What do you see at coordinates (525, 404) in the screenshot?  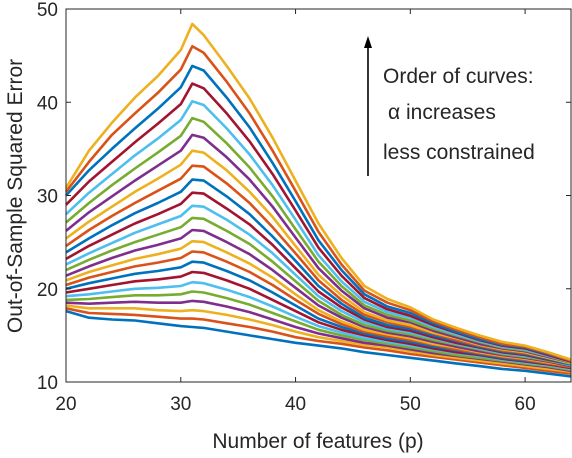 I see `x-tick-label: 60` at bounding box center [525, 404].